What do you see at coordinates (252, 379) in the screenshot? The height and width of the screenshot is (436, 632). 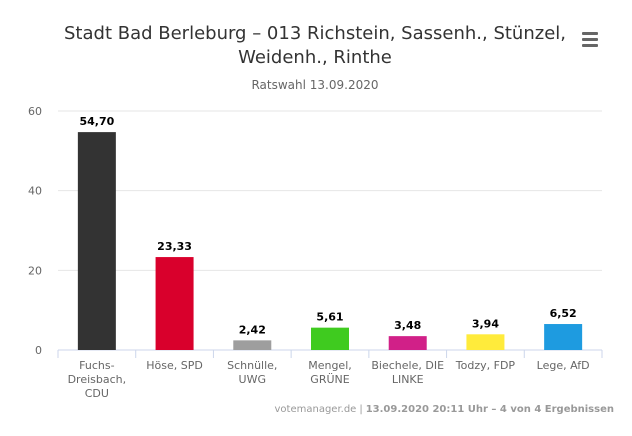 I see `x-tick-label: UWG` at bounding box center [252, 379].